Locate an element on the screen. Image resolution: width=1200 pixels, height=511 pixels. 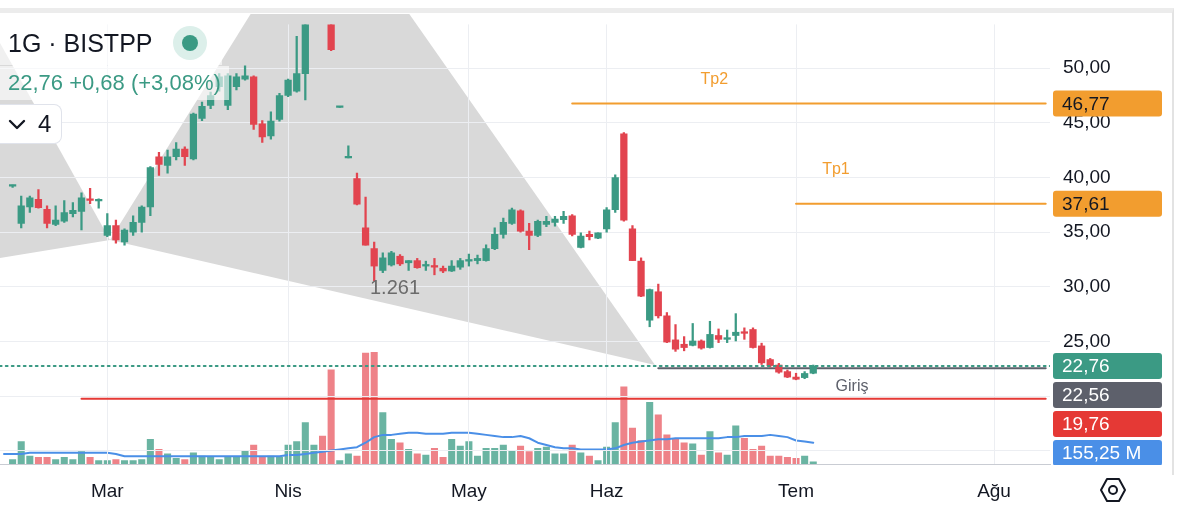
y-tick-label: 35,00 is located at coordinates (1087, 231).